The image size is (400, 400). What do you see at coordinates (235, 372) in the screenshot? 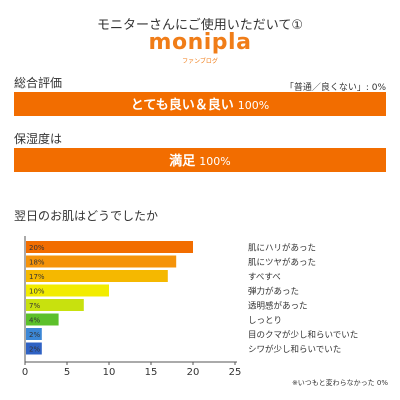
I see `x-tick-label: 25` at bounding box center [235, 372].